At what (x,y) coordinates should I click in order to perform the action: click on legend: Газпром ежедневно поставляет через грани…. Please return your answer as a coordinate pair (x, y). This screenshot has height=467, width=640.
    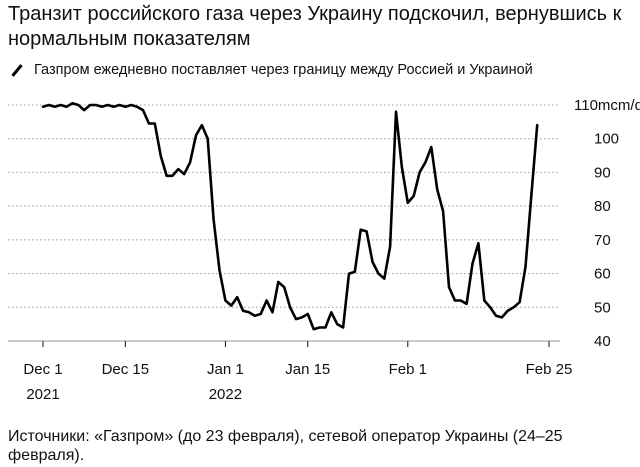
    Looking at the image, I should click on (270, 70).